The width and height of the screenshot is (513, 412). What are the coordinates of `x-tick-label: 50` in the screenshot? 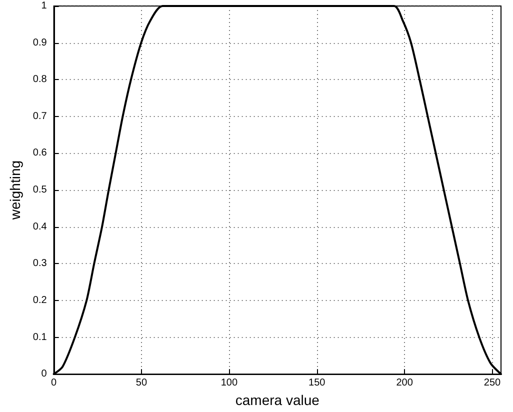 It's located at (142, 383).